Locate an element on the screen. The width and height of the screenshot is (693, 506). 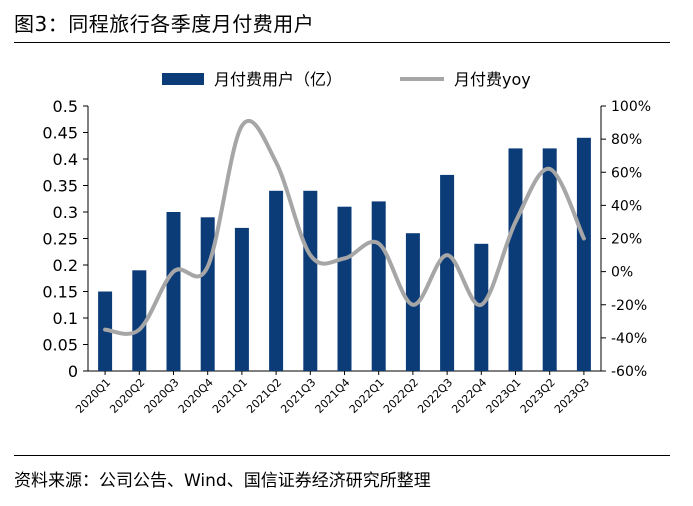
left-axis-tick-label: 0.5 is located at coordinates (65, 106).